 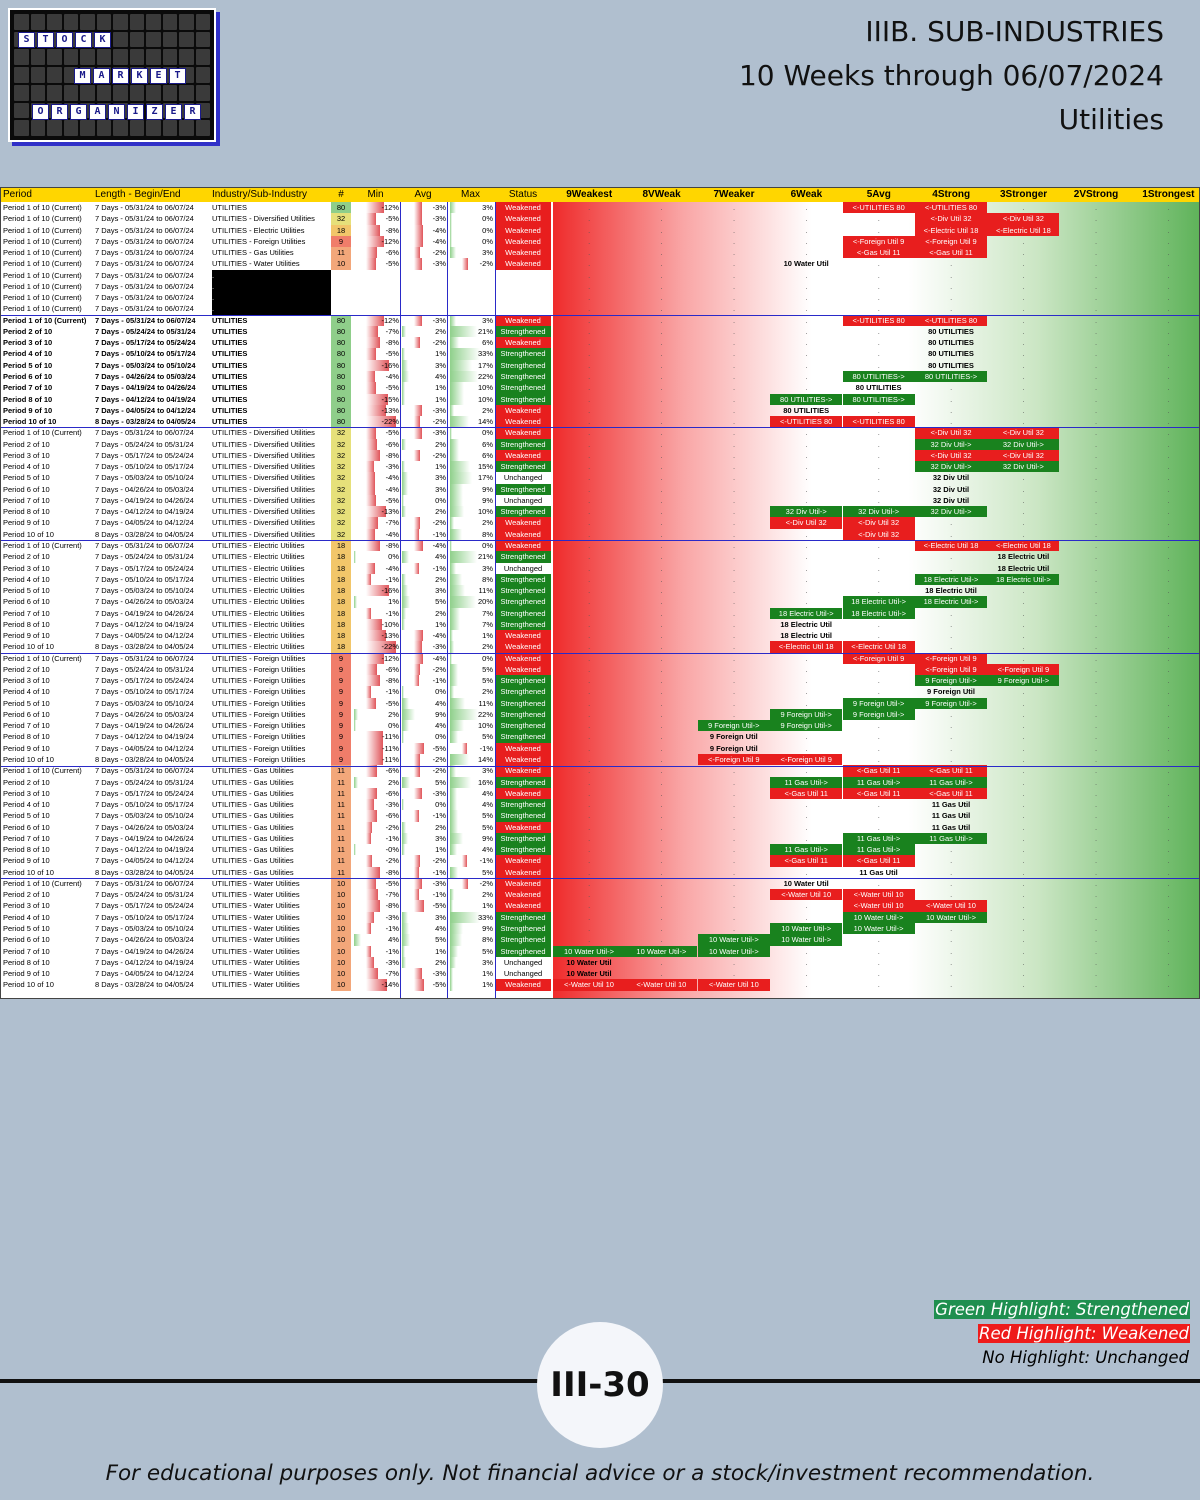 What do you see at coordinates (806, 624) in the screenshot?
I see `rank-cell: 18 Electric Util` at bounding box center [806, 624].